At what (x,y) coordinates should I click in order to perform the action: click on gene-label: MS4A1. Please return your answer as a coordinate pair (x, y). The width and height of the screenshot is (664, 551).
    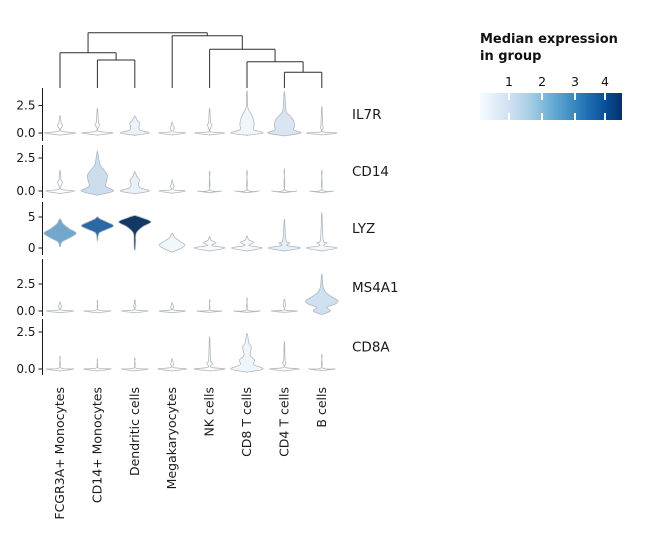
    Looking at the image, I should click on (375, 288).